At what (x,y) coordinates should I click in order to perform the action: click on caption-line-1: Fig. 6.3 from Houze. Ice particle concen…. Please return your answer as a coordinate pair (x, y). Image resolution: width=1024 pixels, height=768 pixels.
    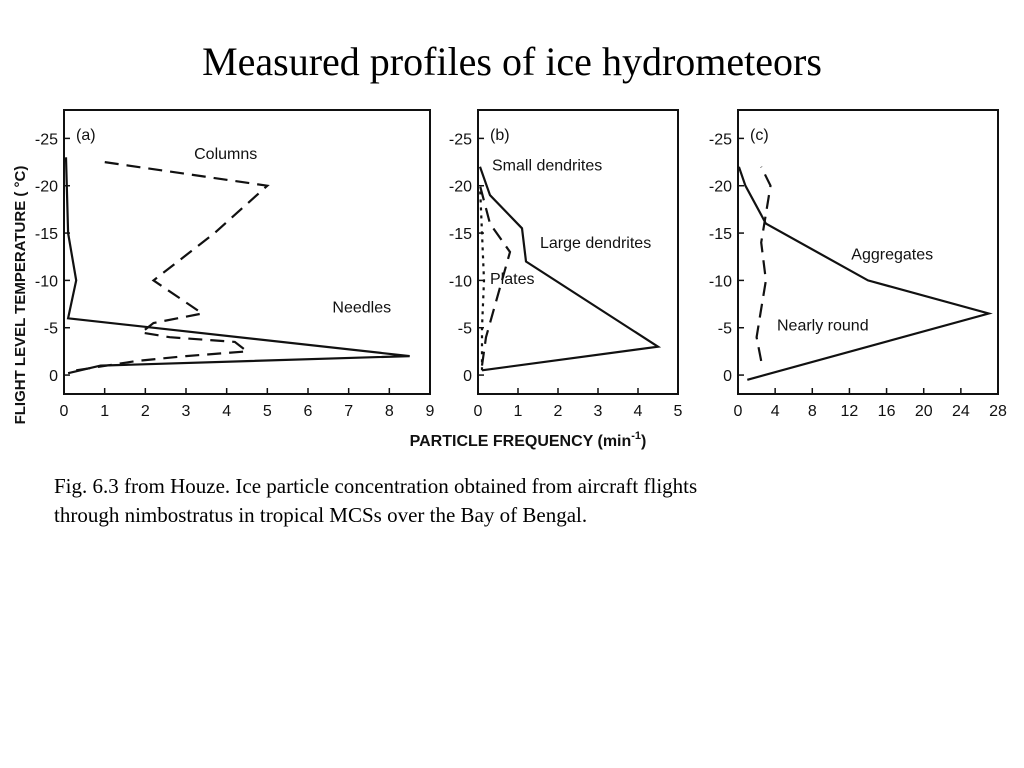
    Looking at the image, I should click on (376, 486).